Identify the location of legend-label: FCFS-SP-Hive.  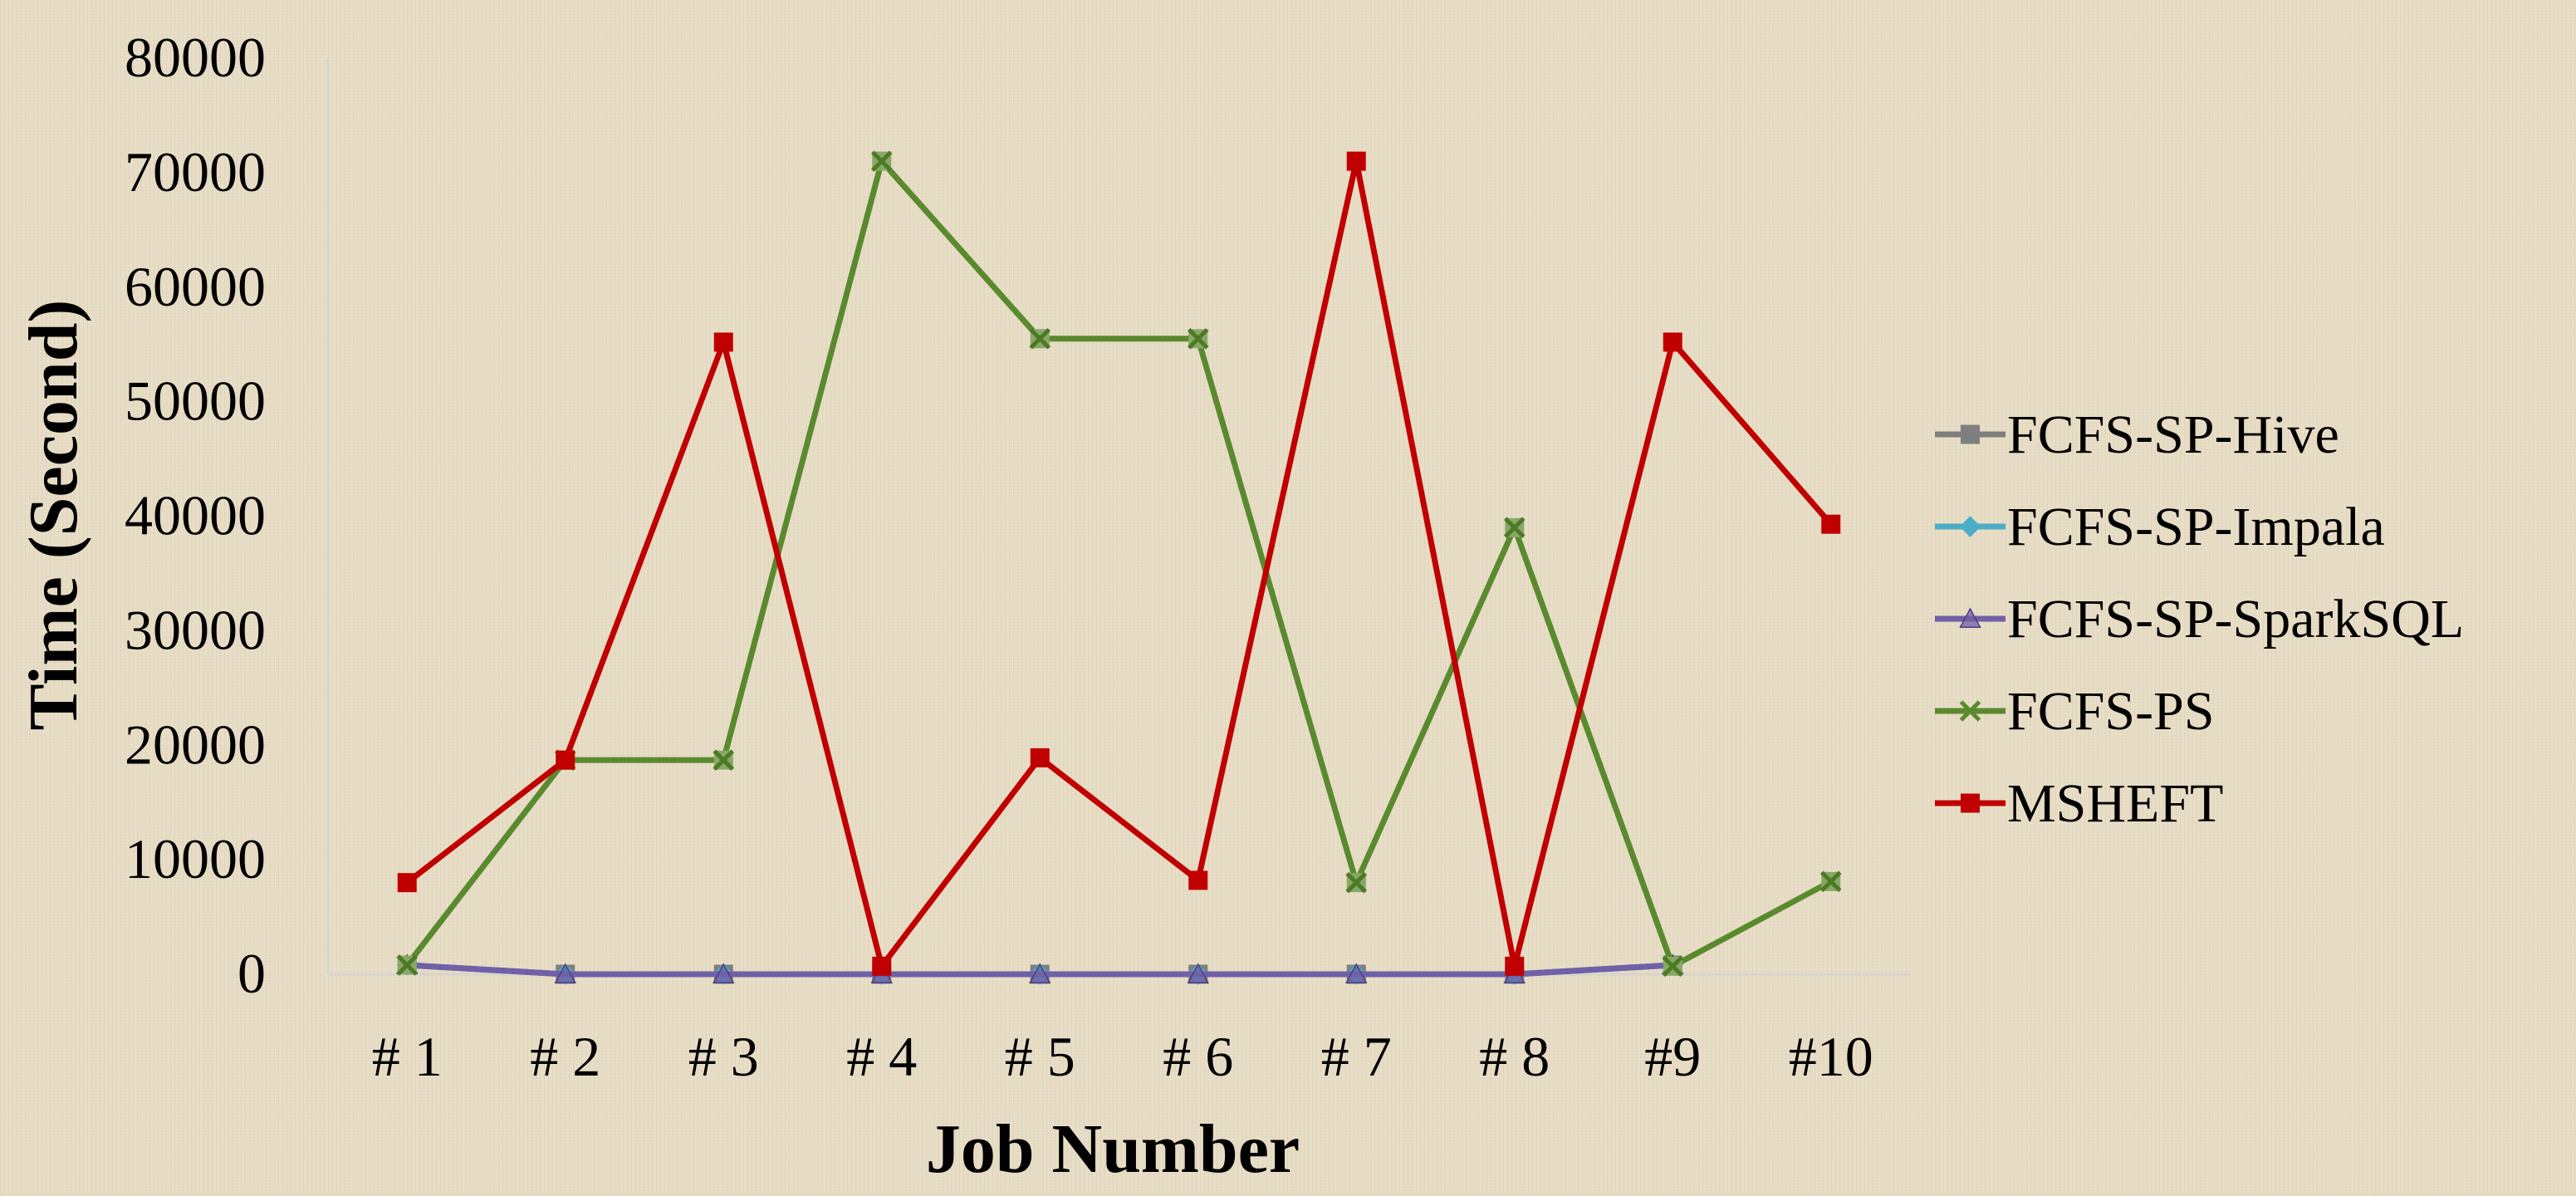
(2173, 435).